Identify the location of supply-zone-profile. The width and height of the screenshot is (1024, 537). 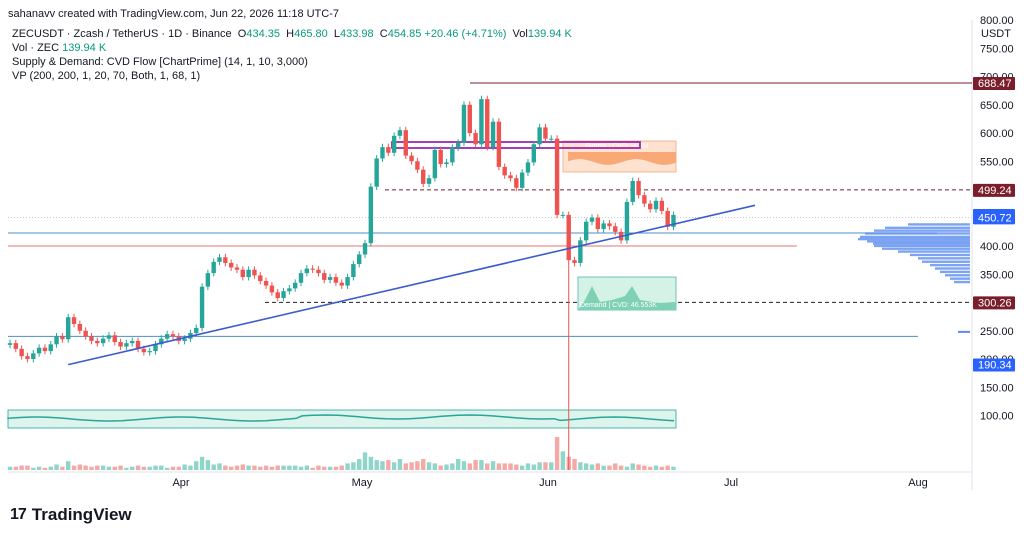
(622, 158).